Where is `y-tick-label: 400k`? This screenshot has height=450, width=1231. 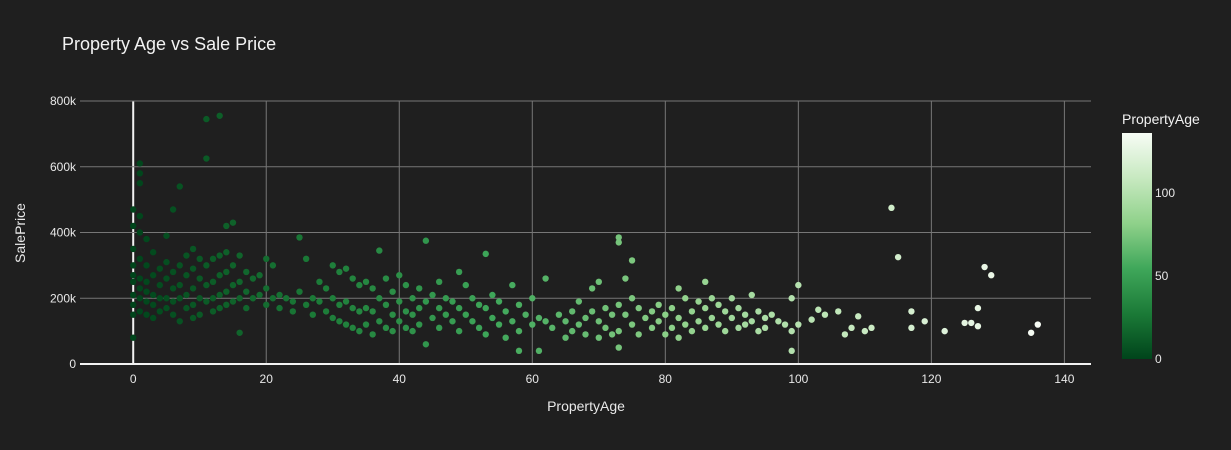
y-tick-label: 400k is located at coordinates (63, 233).